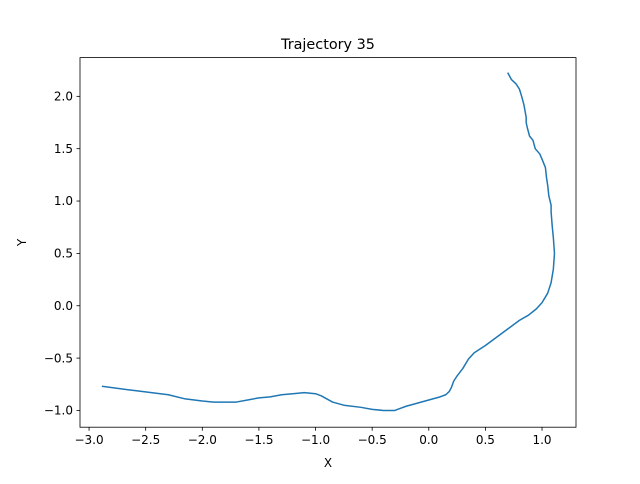  What do you see at coordinates (202, 440) in the screenshot?
I see `x-tick-label: −2.0` at bounding box center [202, 440].